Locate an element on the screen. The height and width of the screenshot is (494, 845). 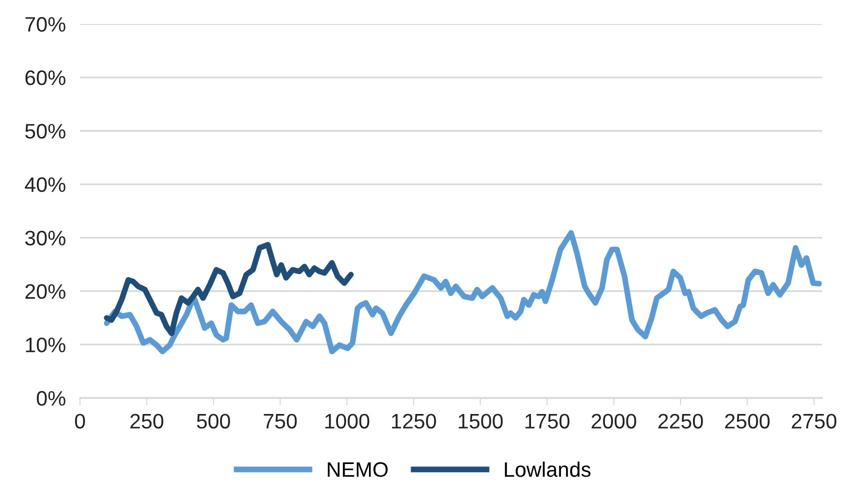
x-tick-label: 1250 is located at coordinates (414, 421).